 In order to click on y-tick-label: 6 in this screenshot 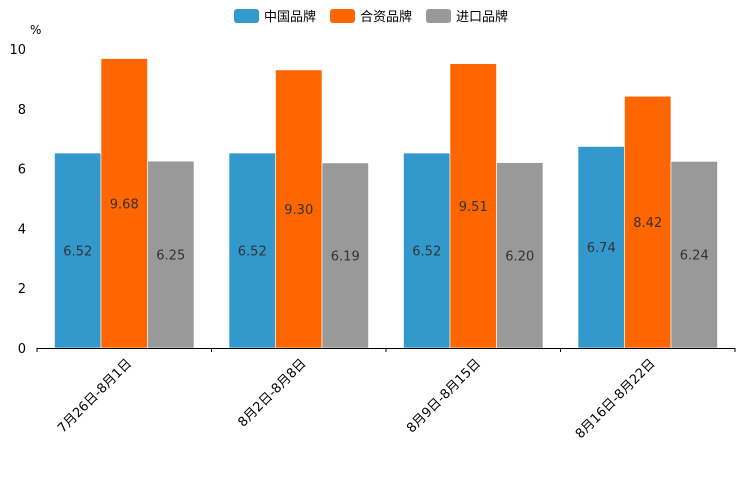, I will do `click(22, 170)`.